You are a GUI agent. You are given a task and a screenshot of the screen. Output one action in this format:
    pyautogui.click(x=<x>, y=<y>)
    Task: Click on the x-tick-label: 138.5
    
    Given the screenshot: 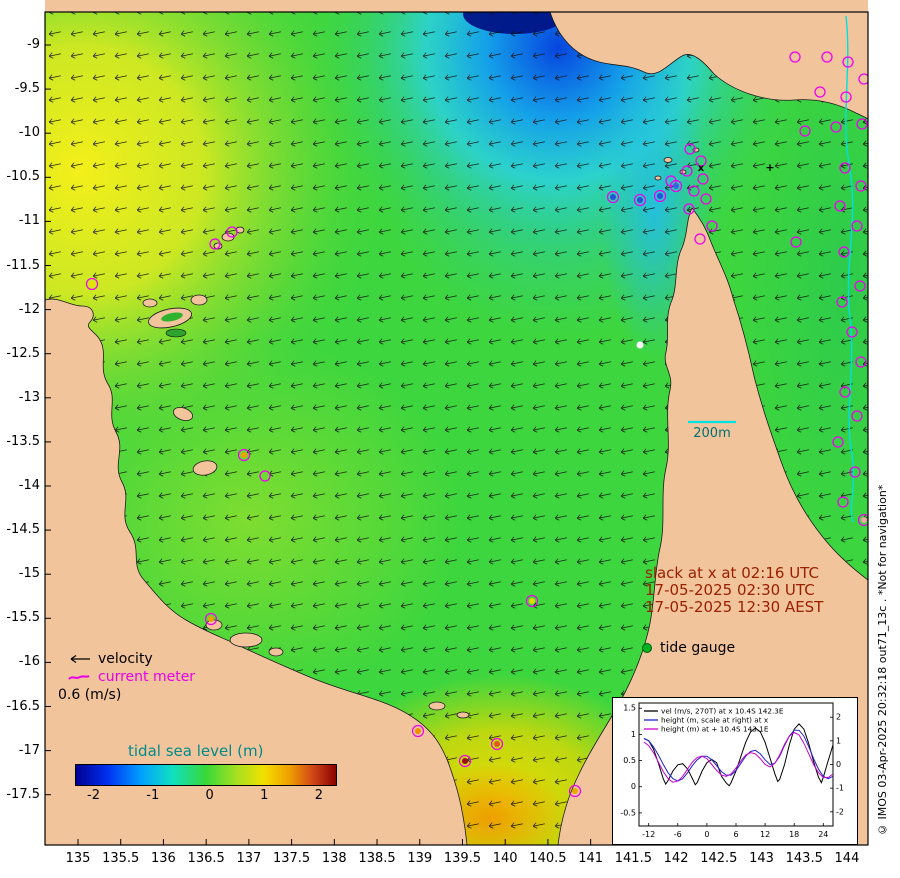 What is the action you would take?
    pyautogui.click(x=377, y=858)
    